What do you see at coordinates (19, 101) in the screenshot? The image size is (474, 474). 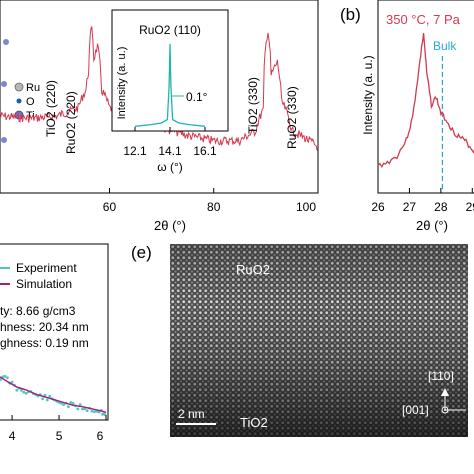 I see `o-atom-icon` at bounding box center [19, 101].